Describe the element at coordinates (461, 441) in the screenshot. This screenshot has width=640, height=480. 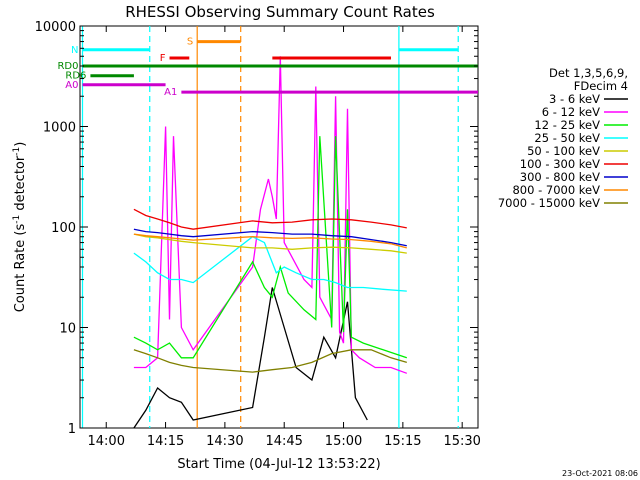
I see `x-tick-label-6: 15:30` at that location.